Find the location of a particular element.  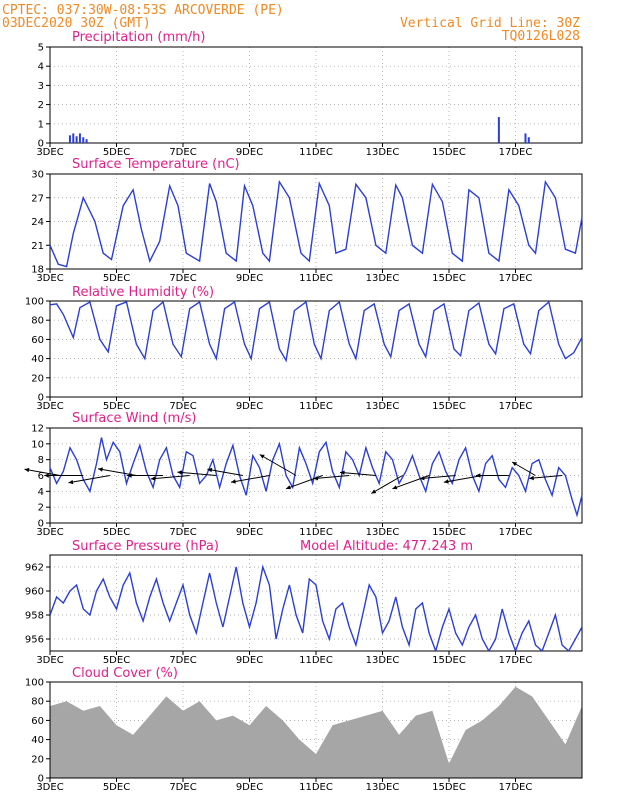

cloud-title: Cloud Cover (%) is located at coordinates (125, 673).